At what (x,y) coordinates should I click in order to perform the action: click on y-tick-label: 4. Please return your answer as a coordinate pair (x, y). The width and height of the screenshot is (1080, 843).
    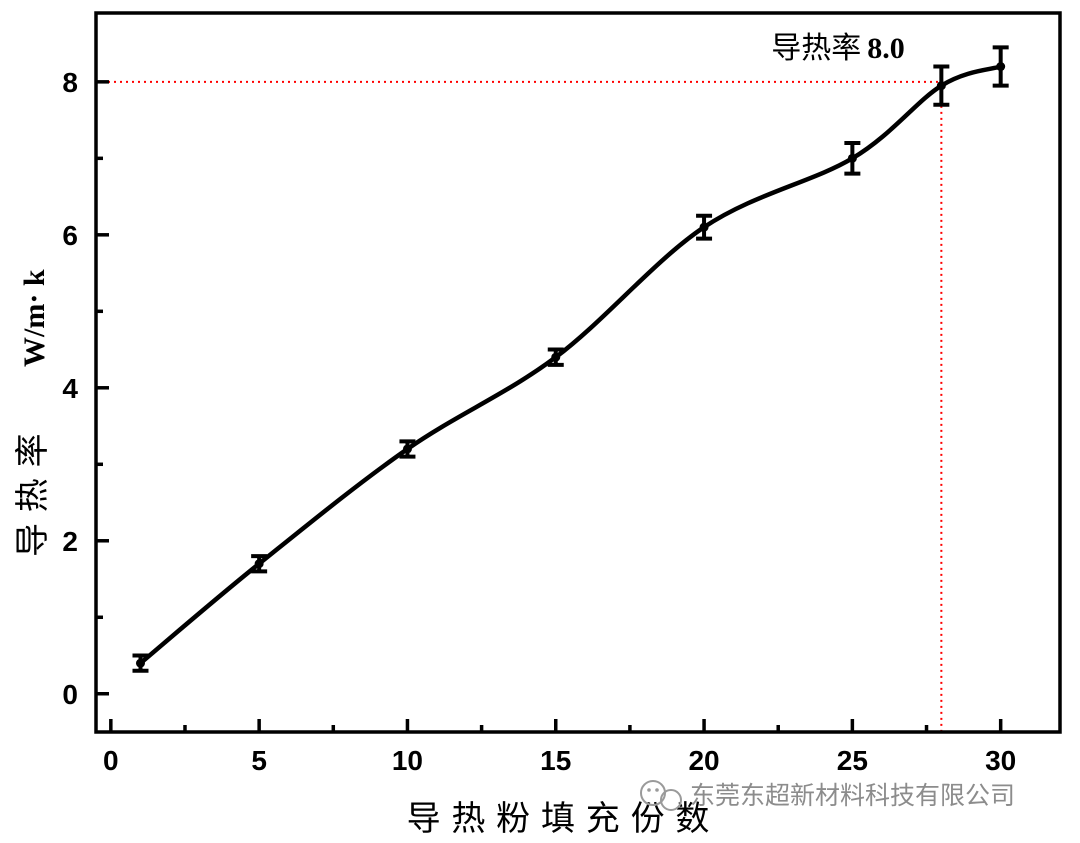
    Looking at the image, I should click on (70, 388).